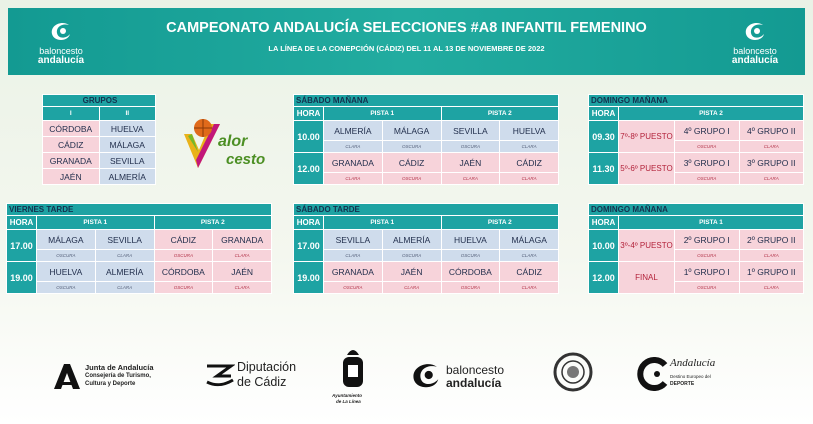 The height and width of the screenshot is (424, 813). I want to click on table-title: SÁBADO MAÑANA, so click(426, 100).